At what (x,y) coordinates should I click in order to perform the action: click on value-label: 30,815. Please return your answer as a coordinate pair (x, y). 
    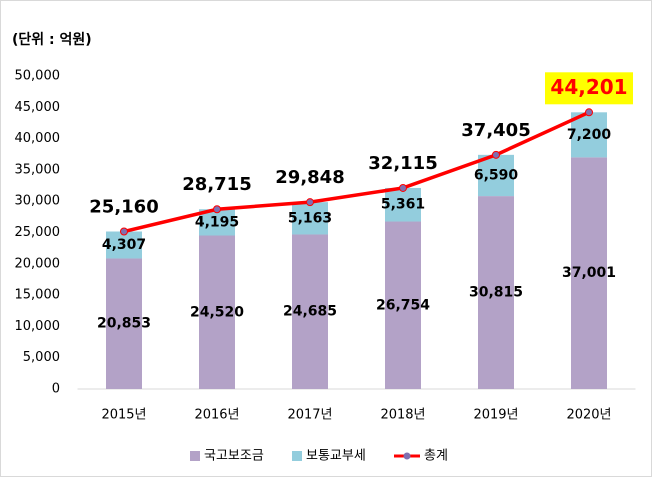
    Looking at the image, I should click on (496, 293).